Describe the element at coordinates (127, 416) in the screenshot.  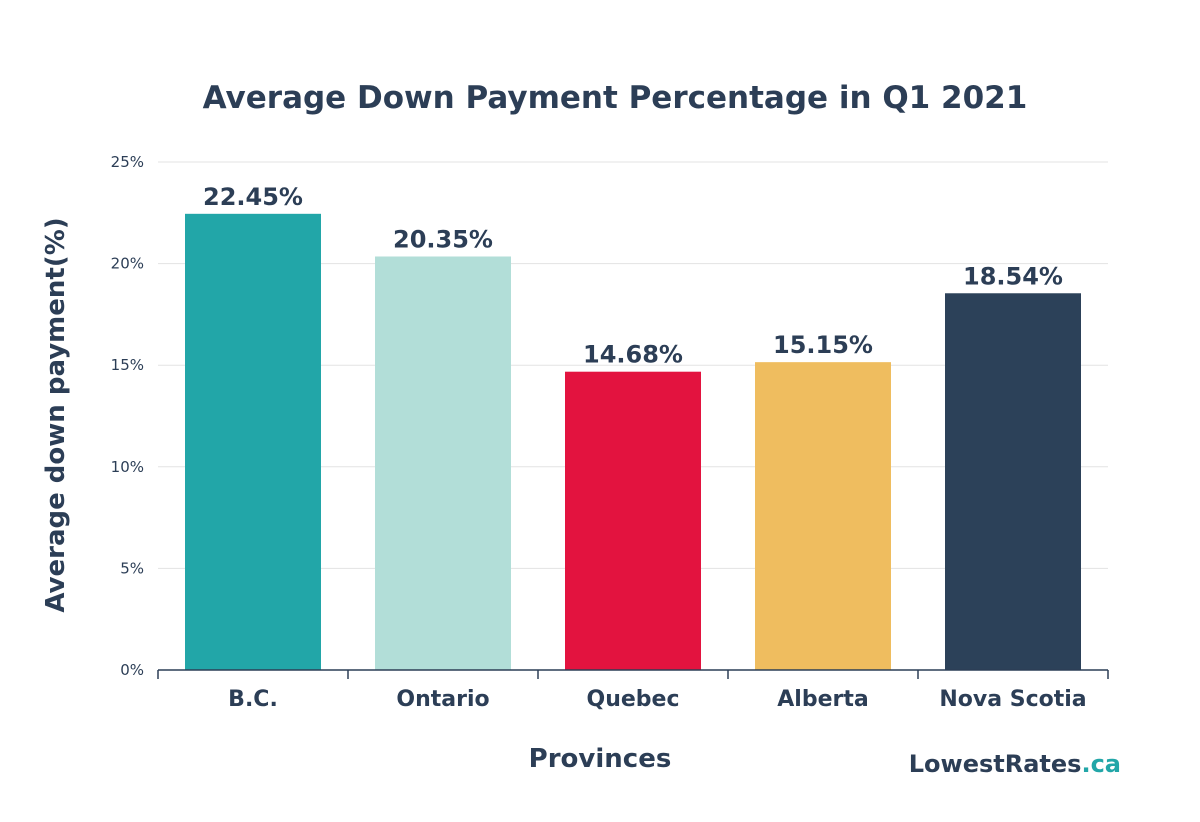
I see `y-axis-ticks: 0% 5% 10% 15% 20% 25%` at that location.